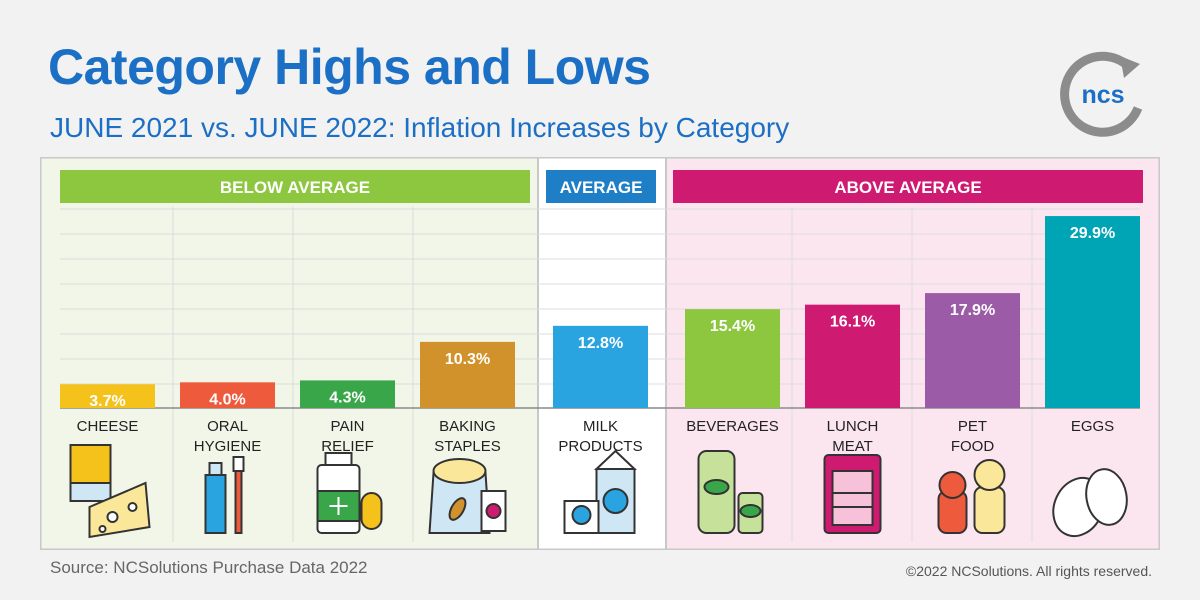 Image resolution: width=1200 pixels, height=600 pixels. Describe the element at coordinates (347, 446) in the screenshot. I see `category-label: RELIEF` at that location.